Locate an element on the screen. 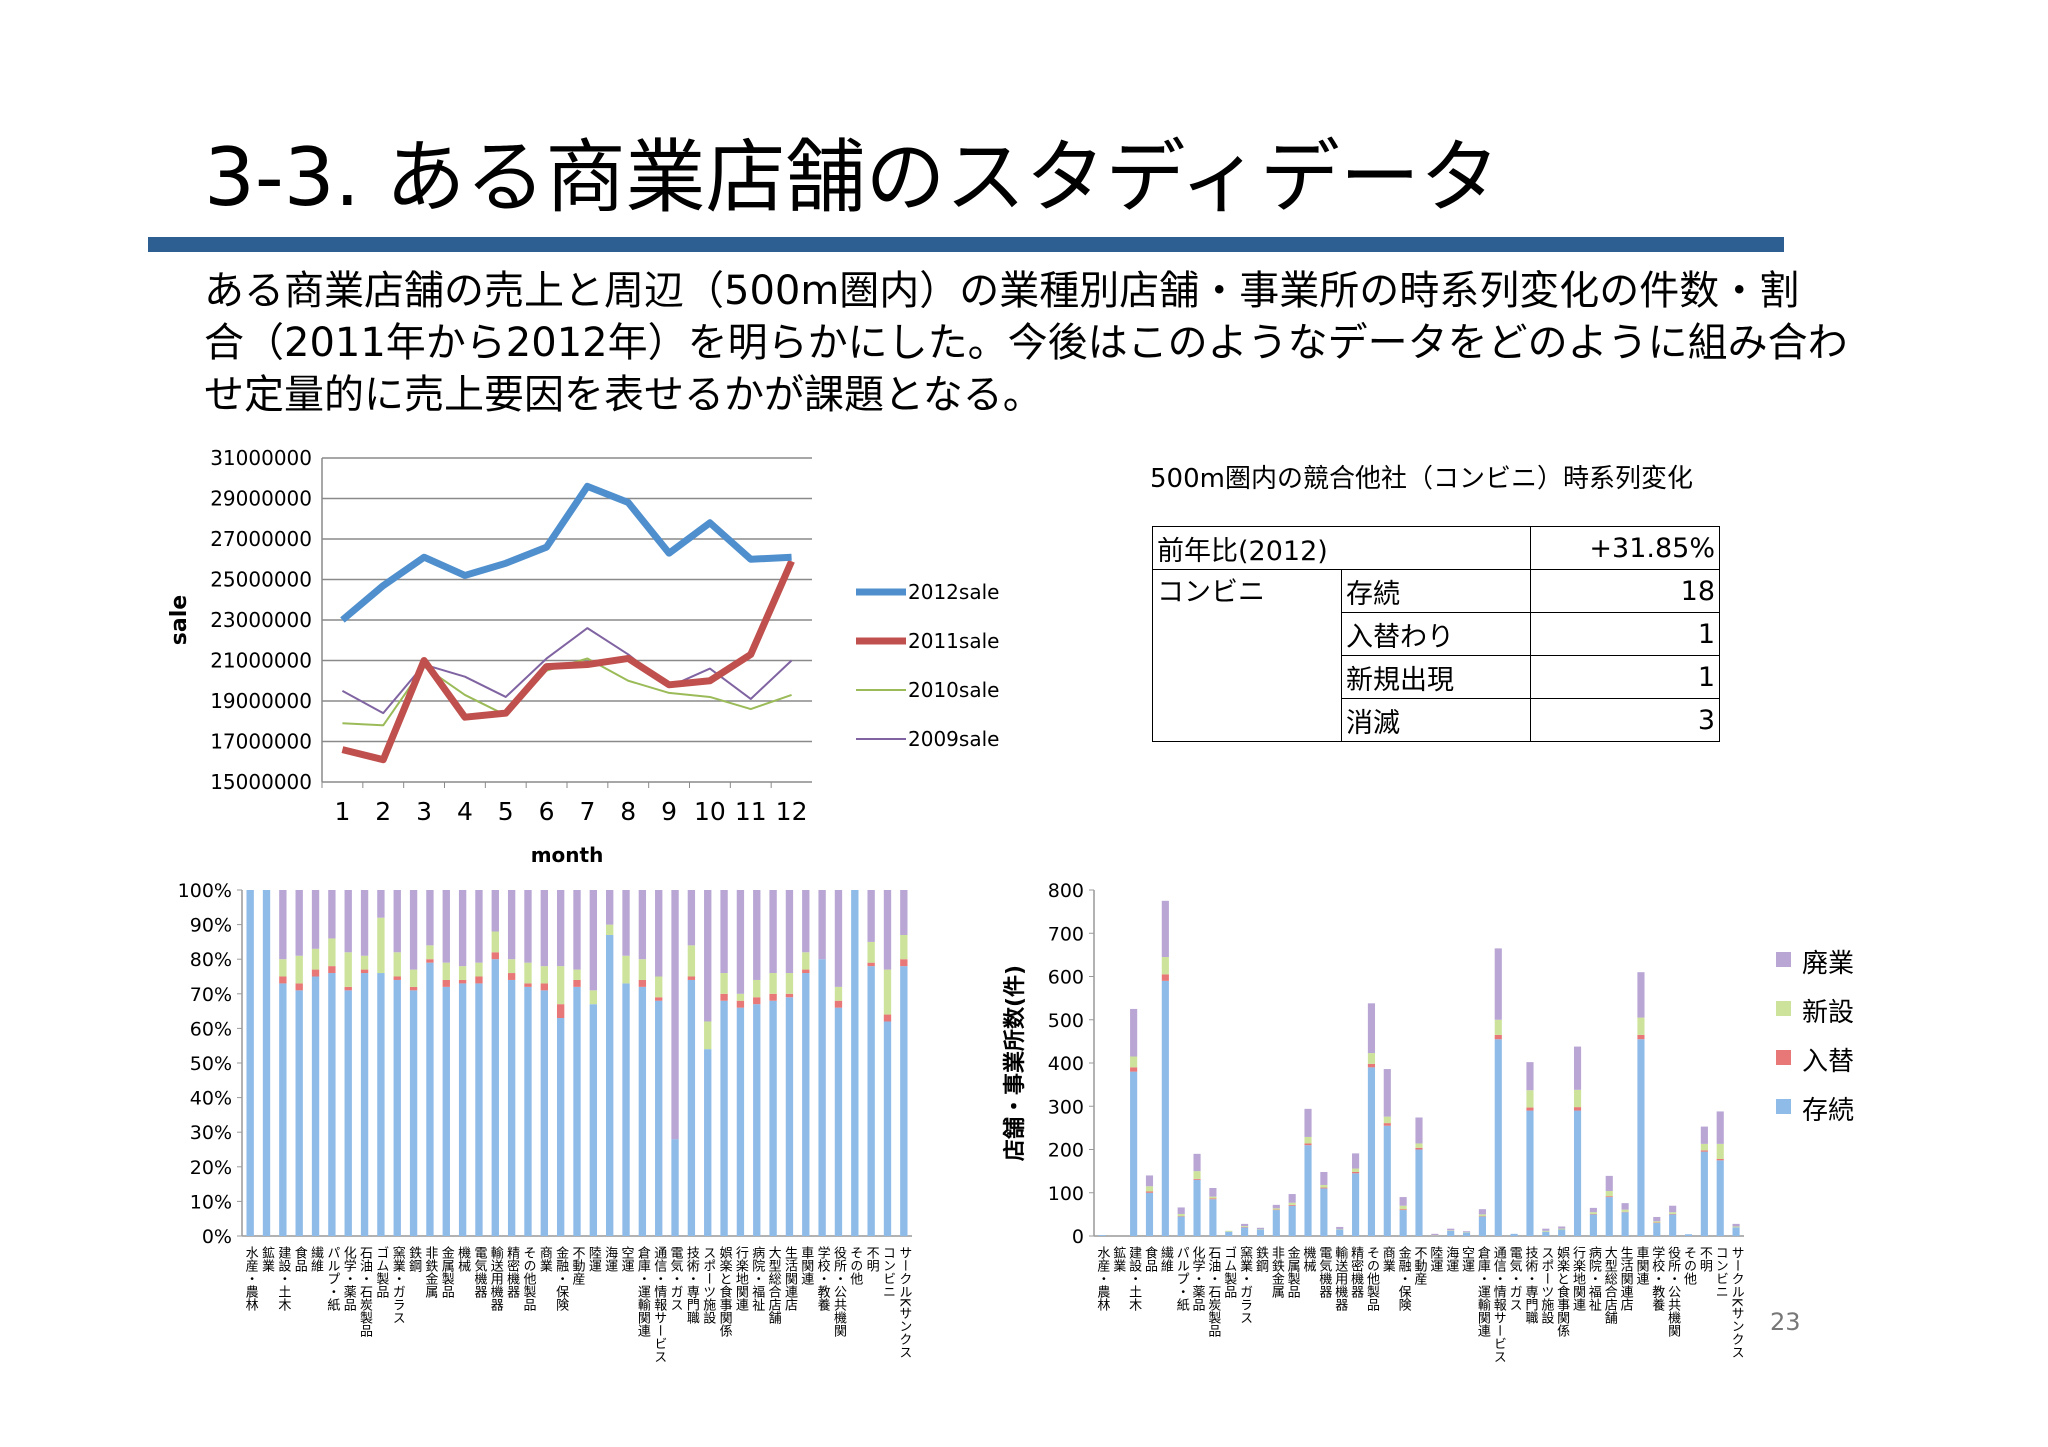  category-label: 鉱業 is located at coordinates (267, 1258).